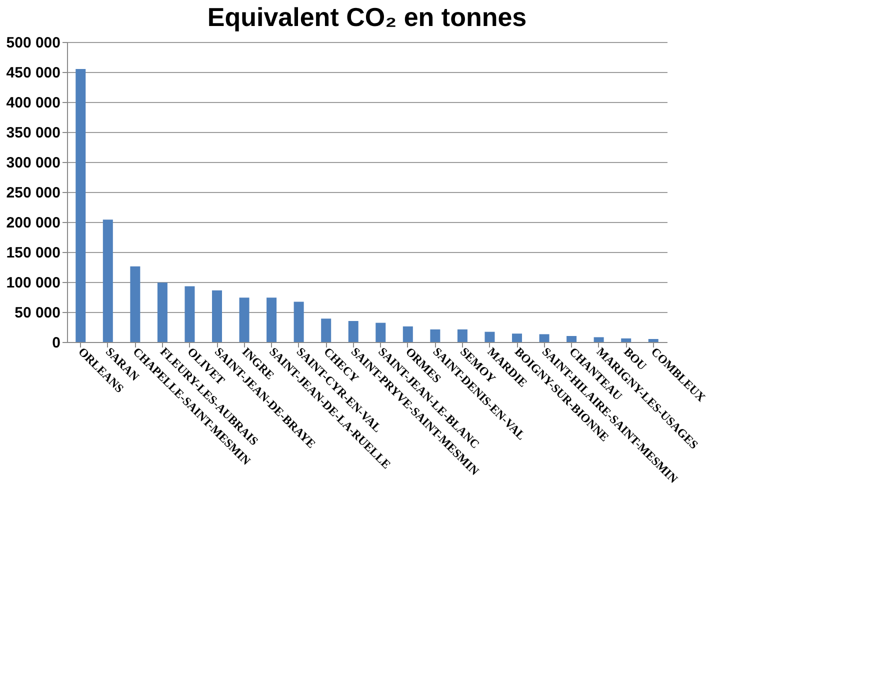  Describe the element at coordinates (33, 283) in the screenshot. I see `y-tick-label: 100 000` at that location.